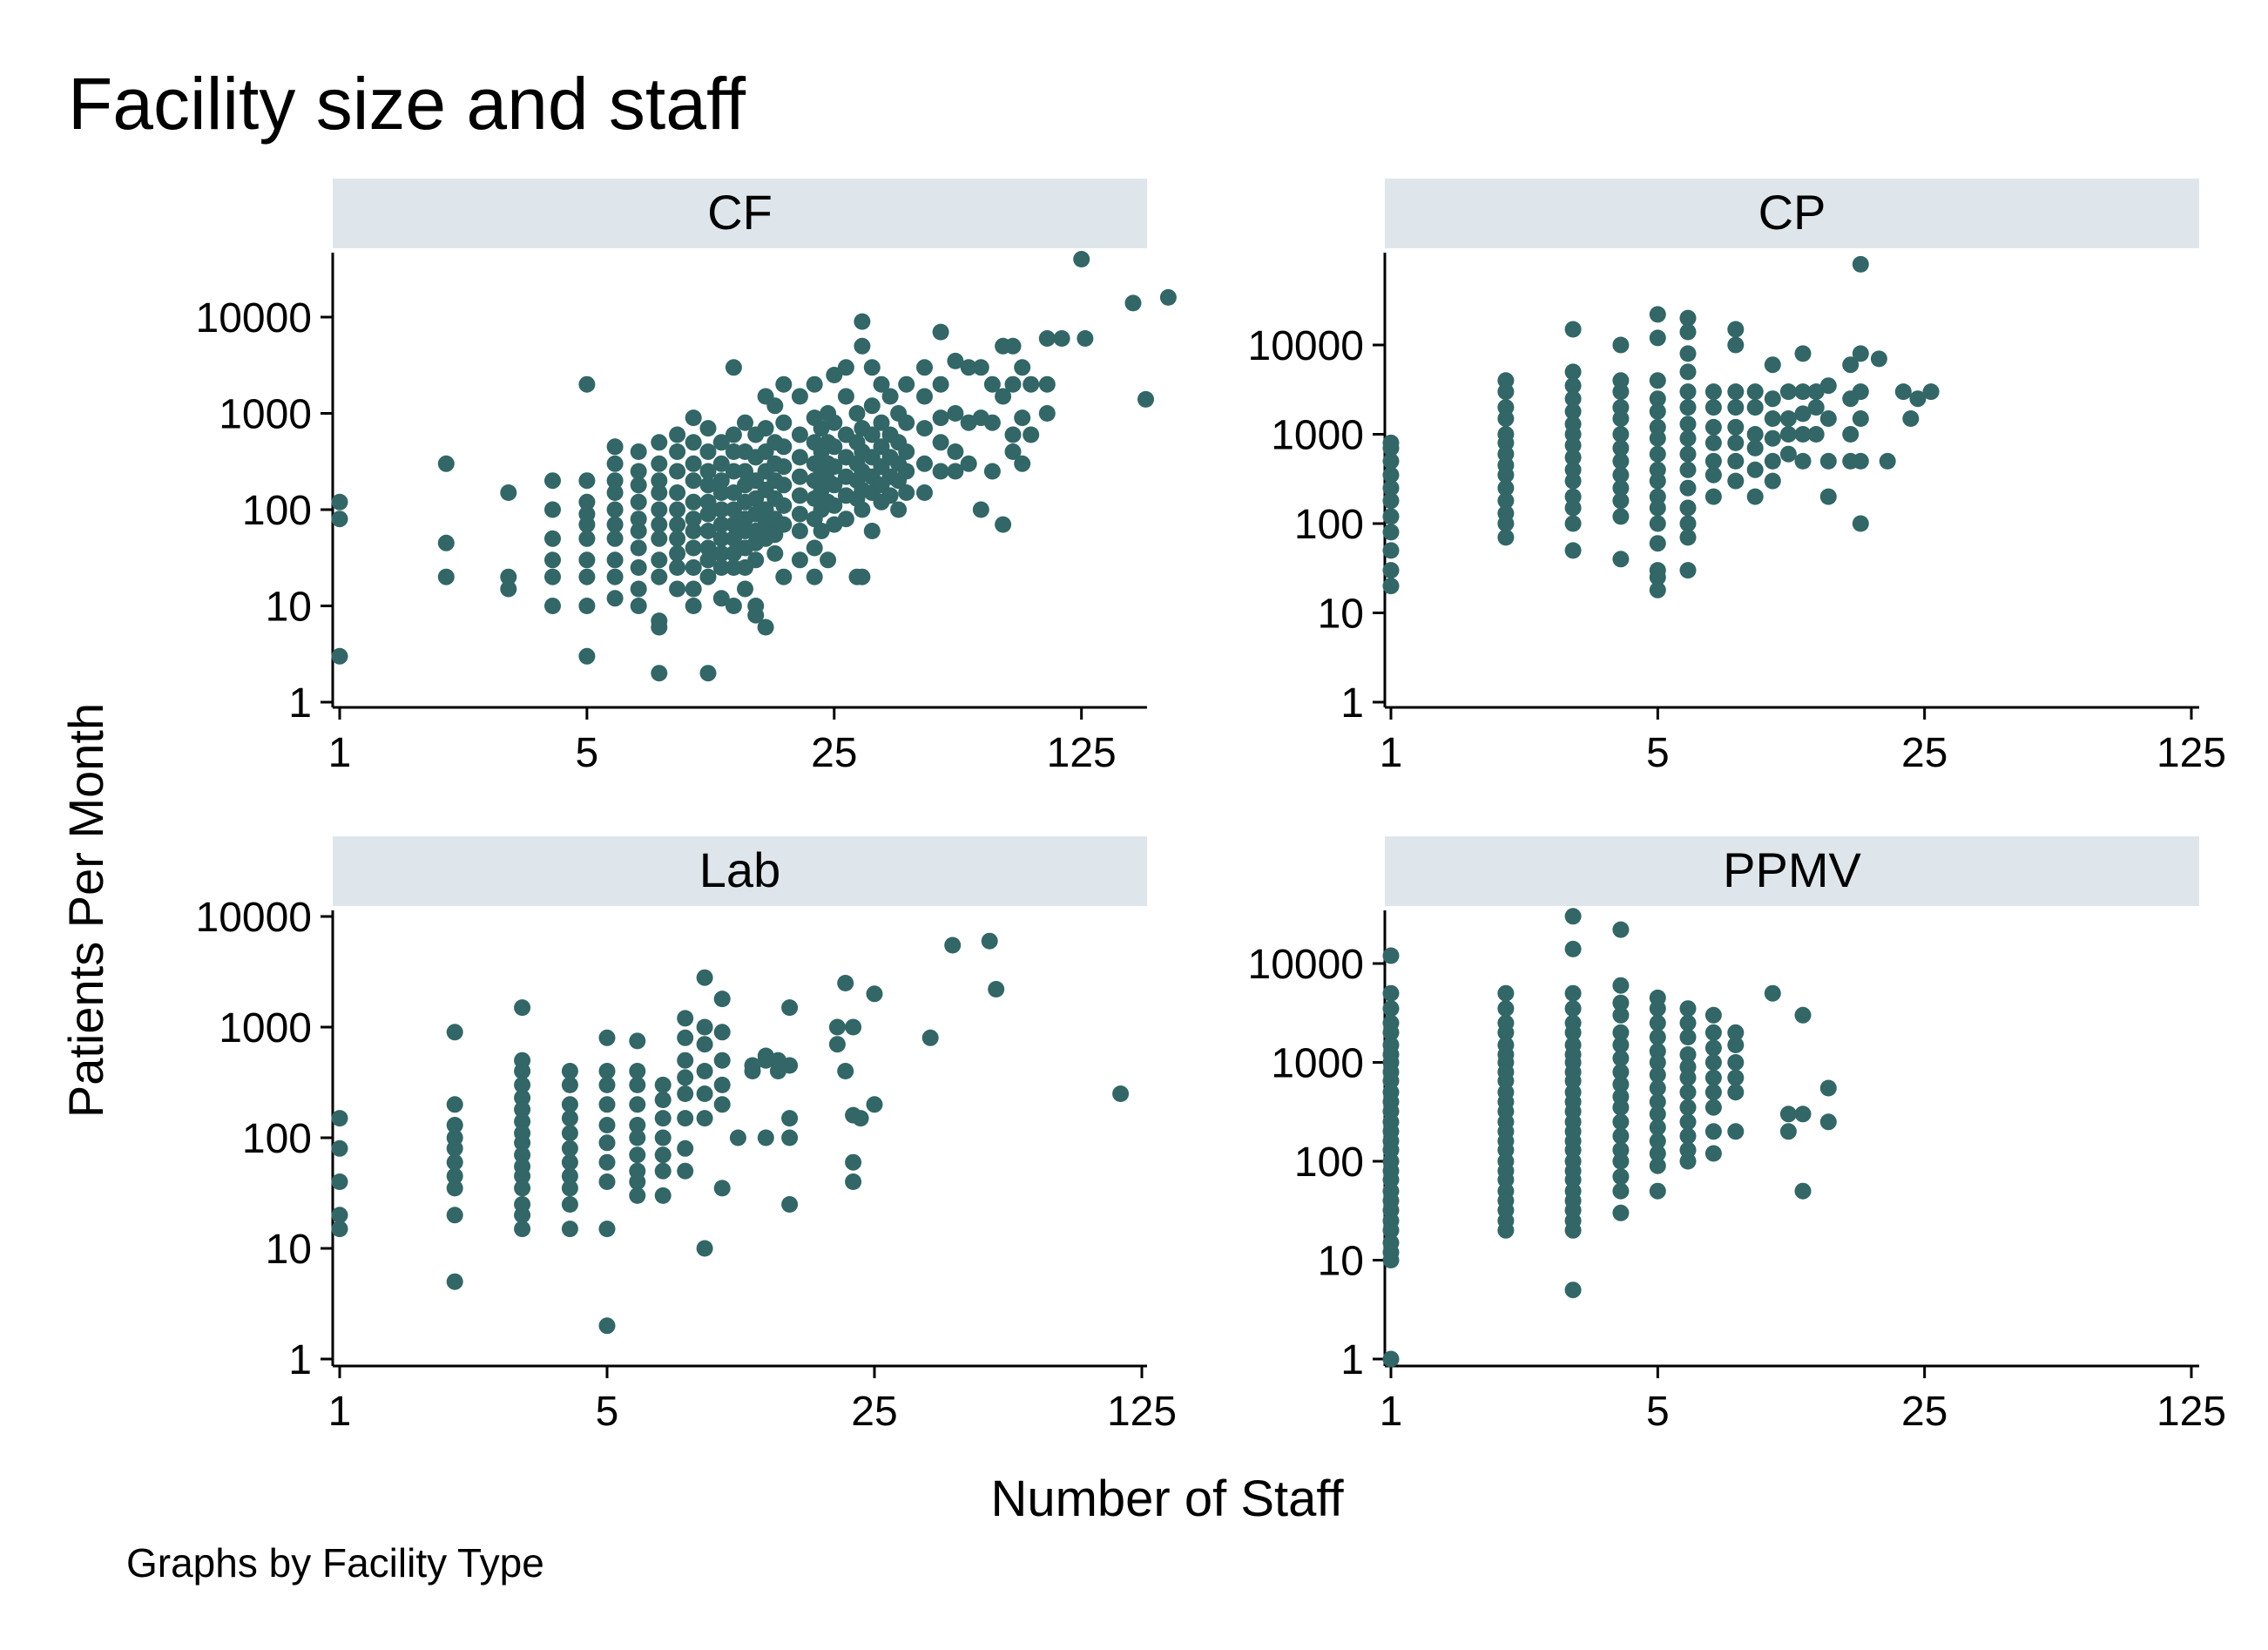 The height and width of the screenshot is (1650, 2268). I want to click on panel-header-cp, so click(1792, 213).